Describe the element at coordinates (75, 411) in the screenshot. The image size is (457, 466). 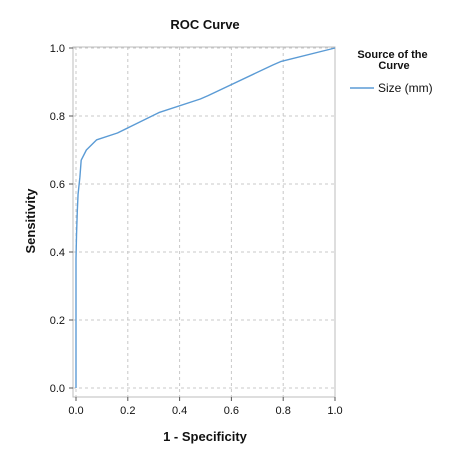
I see `x-tick-label: 0.0` at that location.